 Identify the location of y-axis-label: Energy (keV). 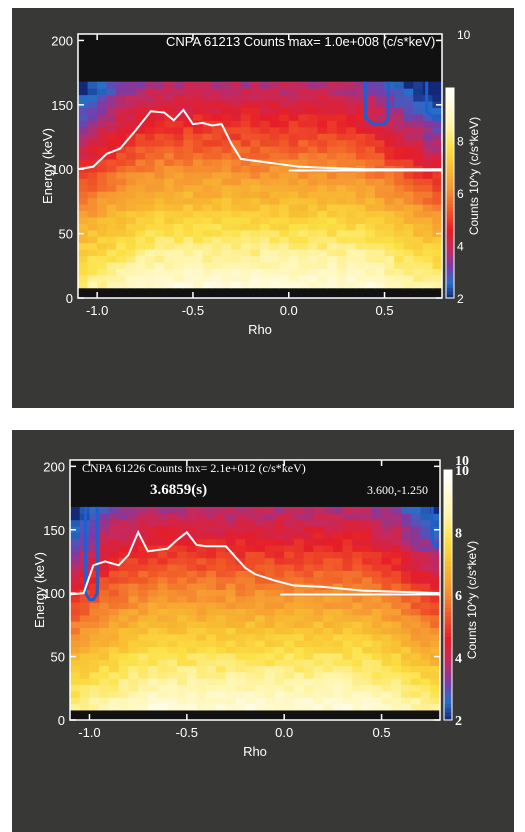
(47, 166).